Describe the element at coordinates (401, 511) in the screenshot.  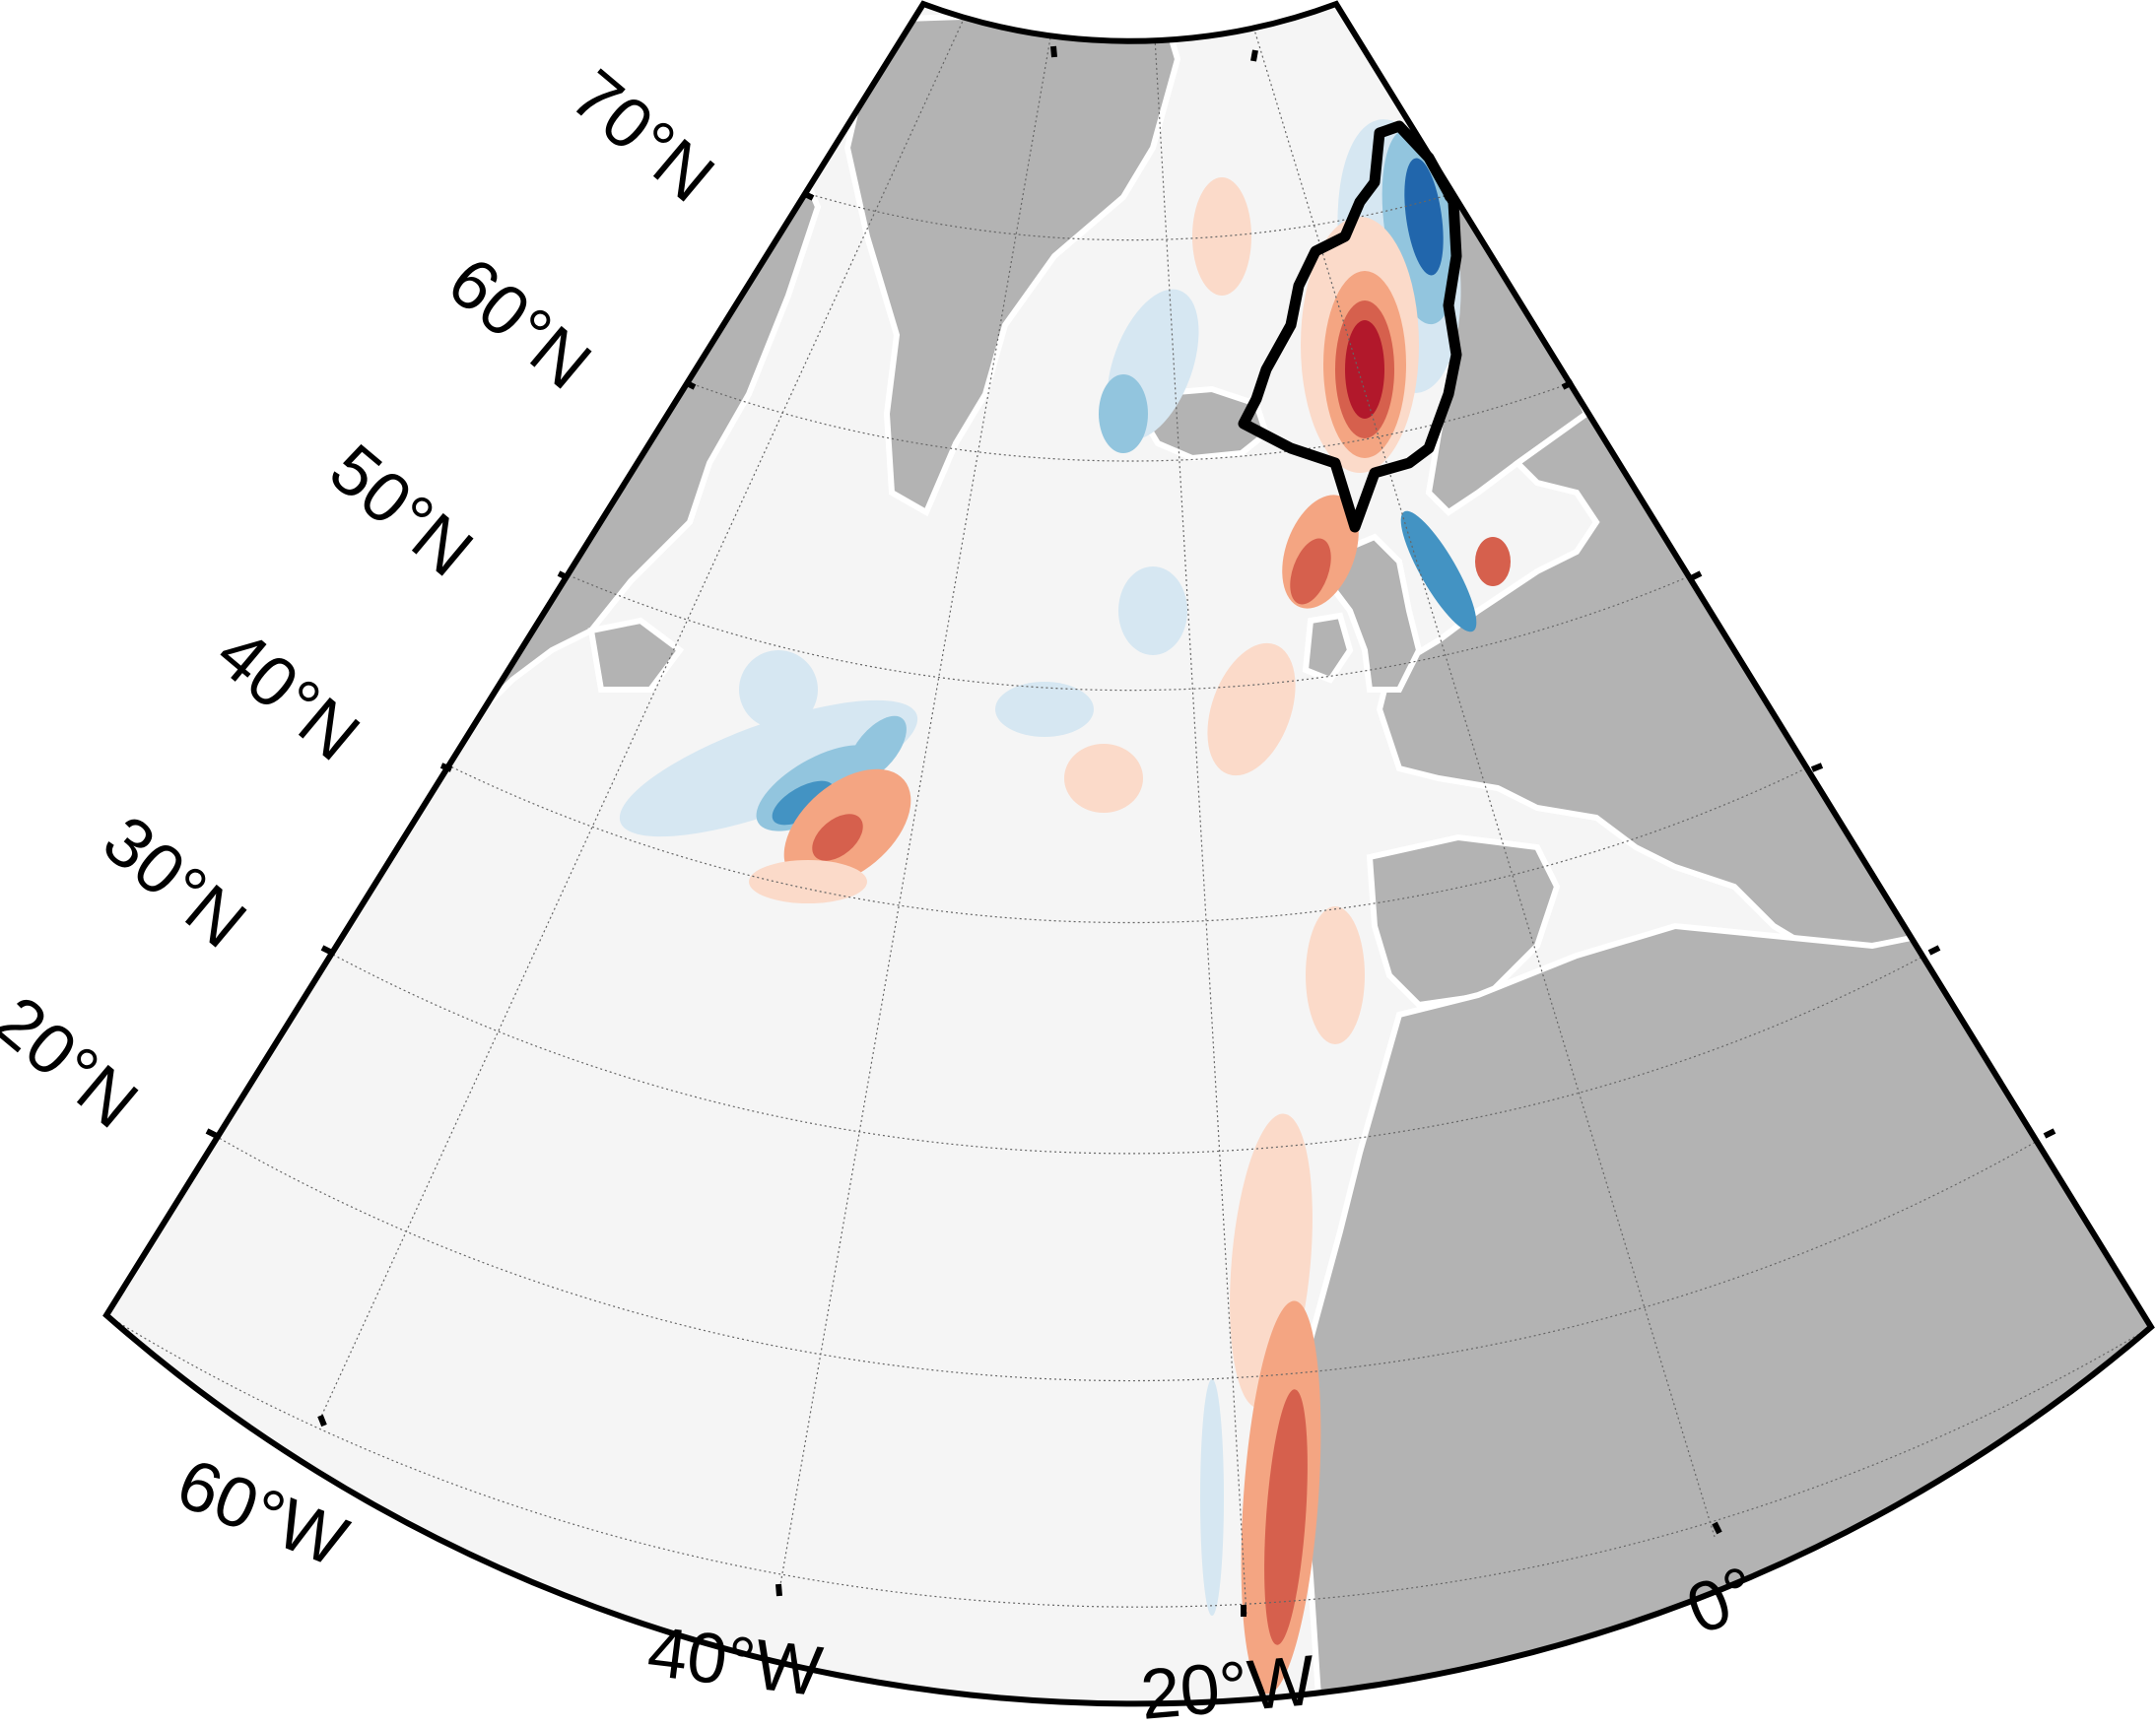
I see `lat-label-50n: 50°N` at that location.